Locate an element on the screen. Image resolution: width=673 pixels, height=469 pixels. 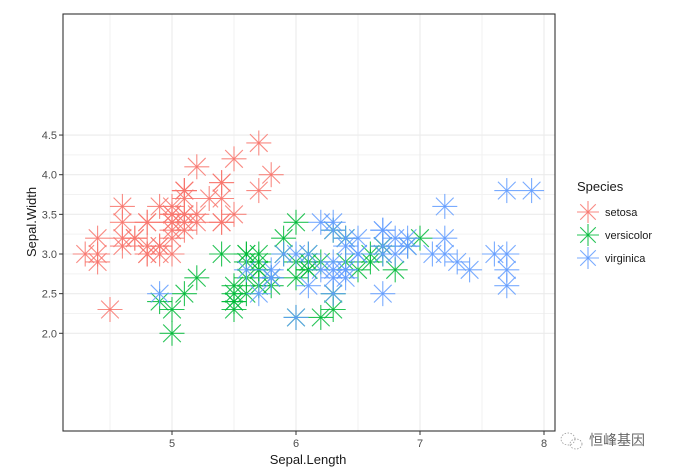
y-axis-ticks: 2.0 2.5 3.0 3.5 4.0 4.5 is located at coordinates (52, 235).